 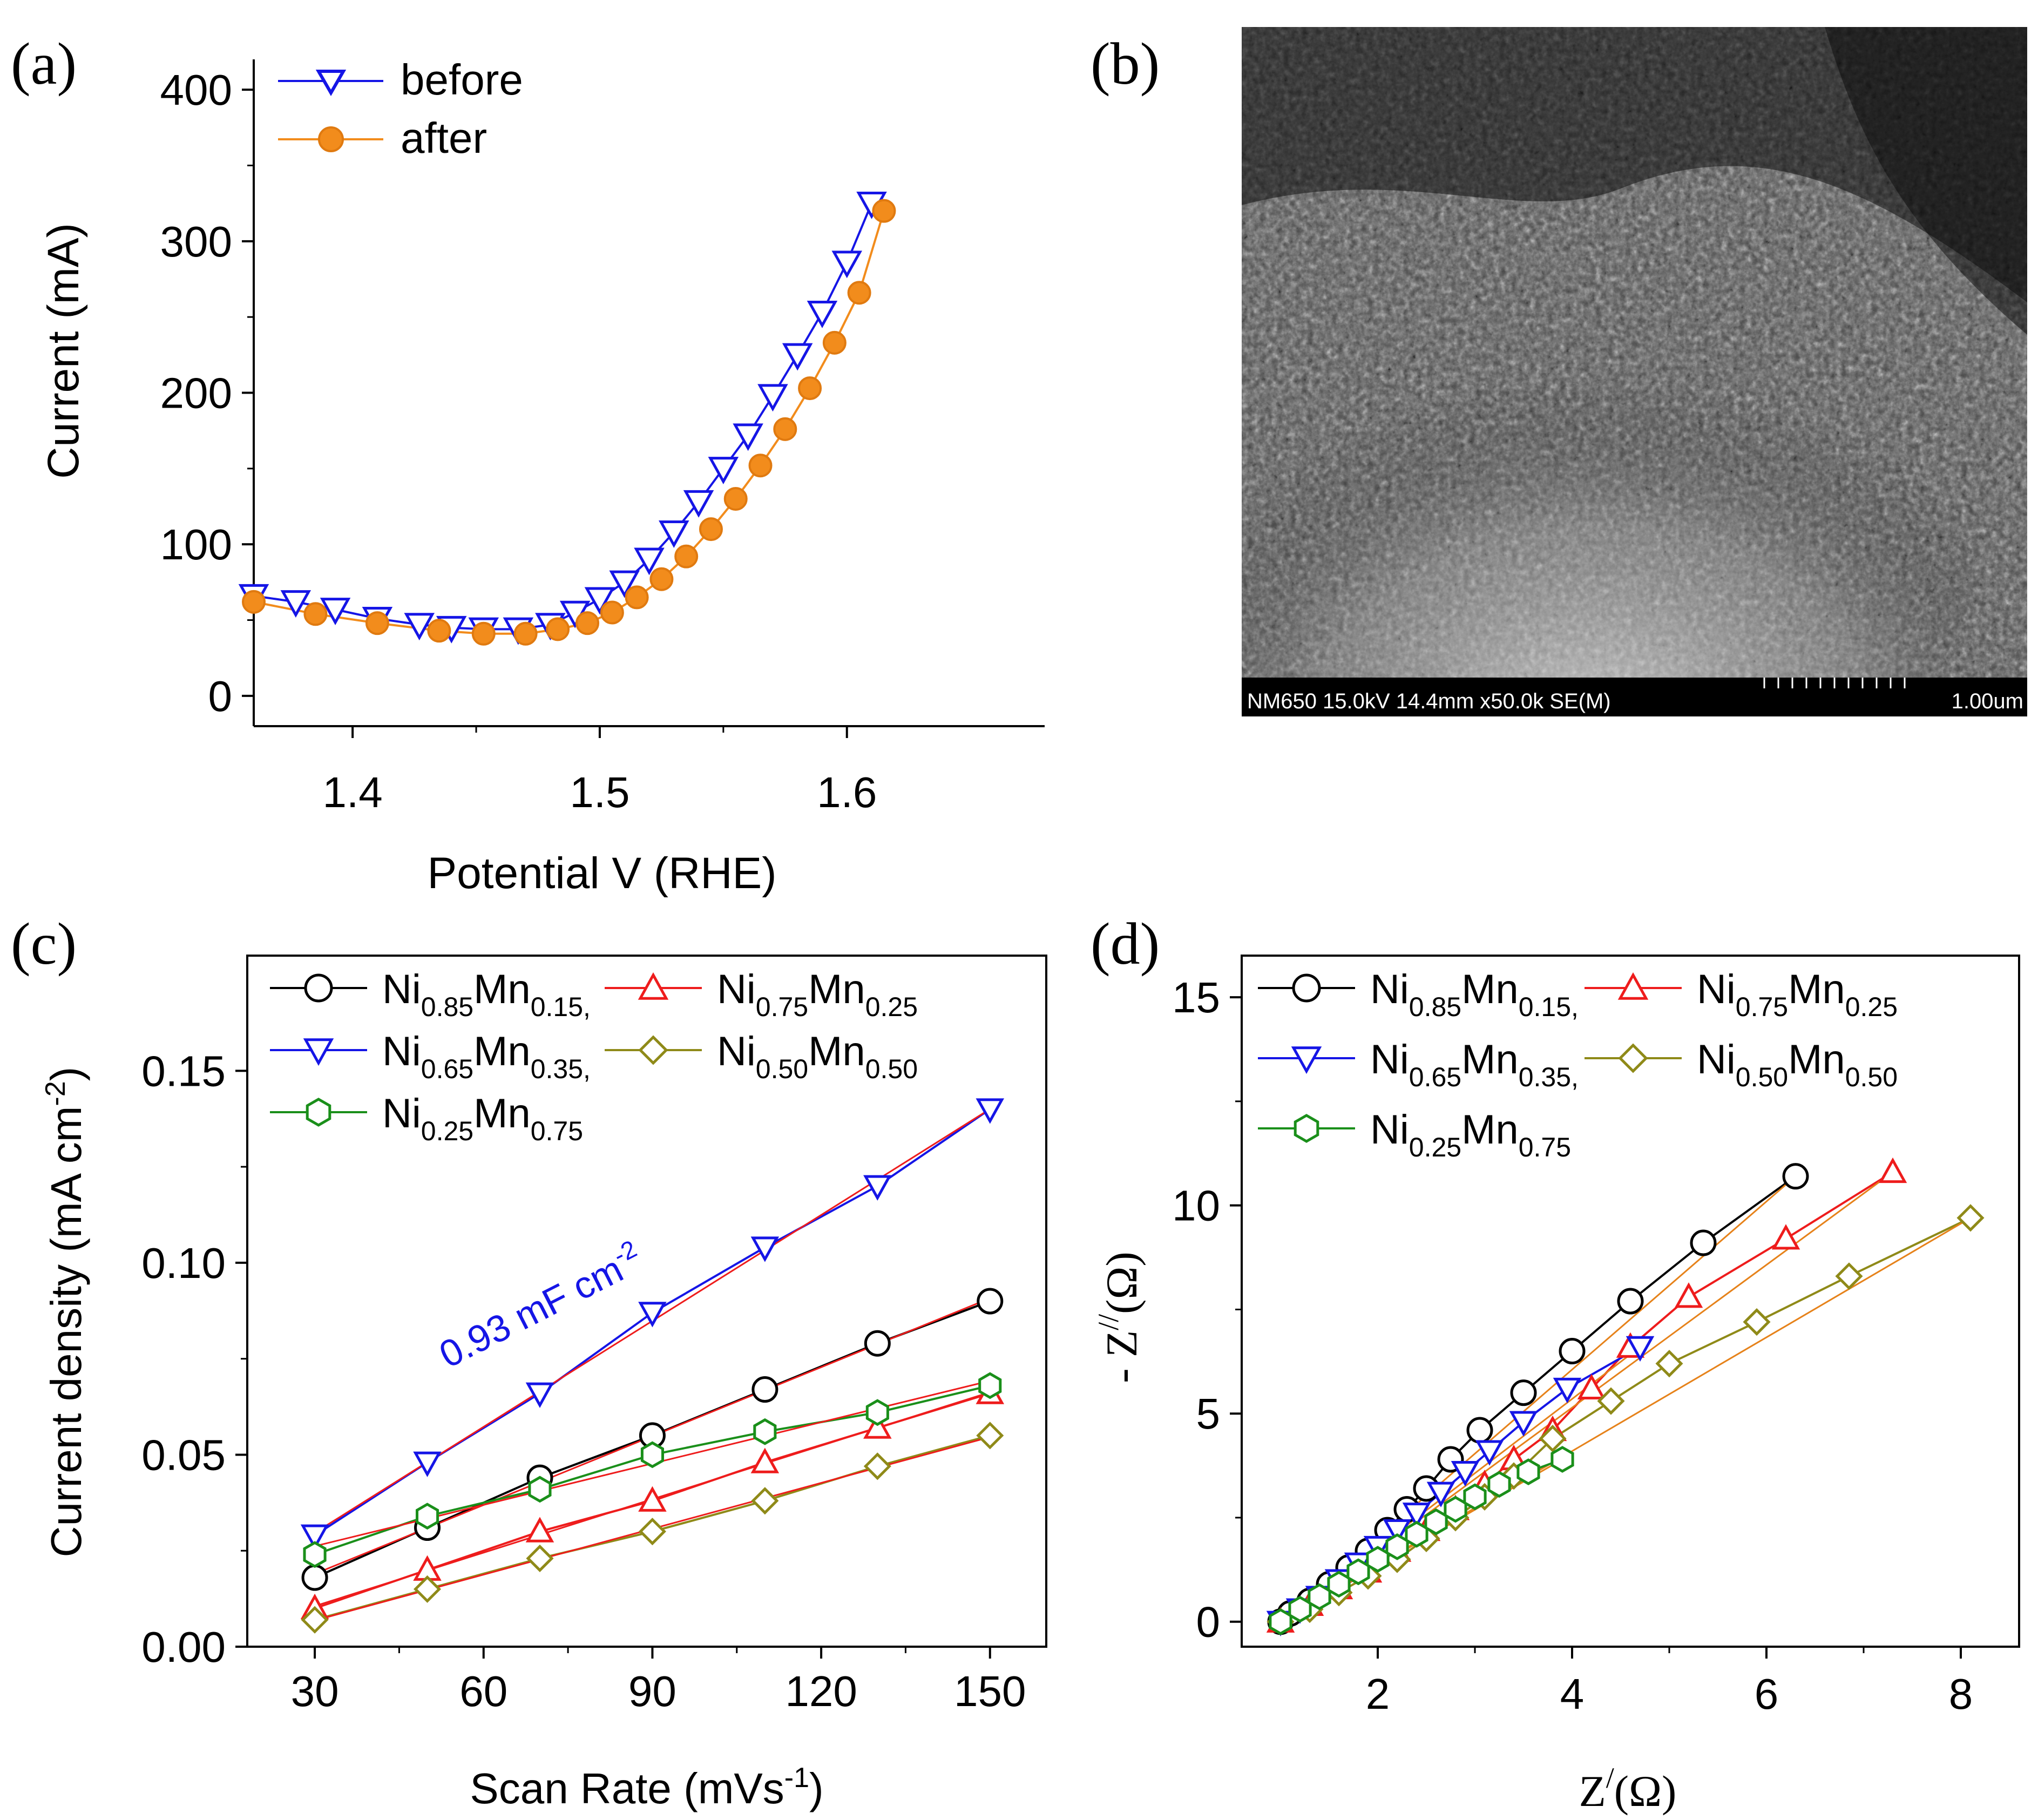 What do you see at coordinates (599, 792) in the screenshot?
I see `chart-a-x-tick-label: 1.5` at bounding box center [599, 792].